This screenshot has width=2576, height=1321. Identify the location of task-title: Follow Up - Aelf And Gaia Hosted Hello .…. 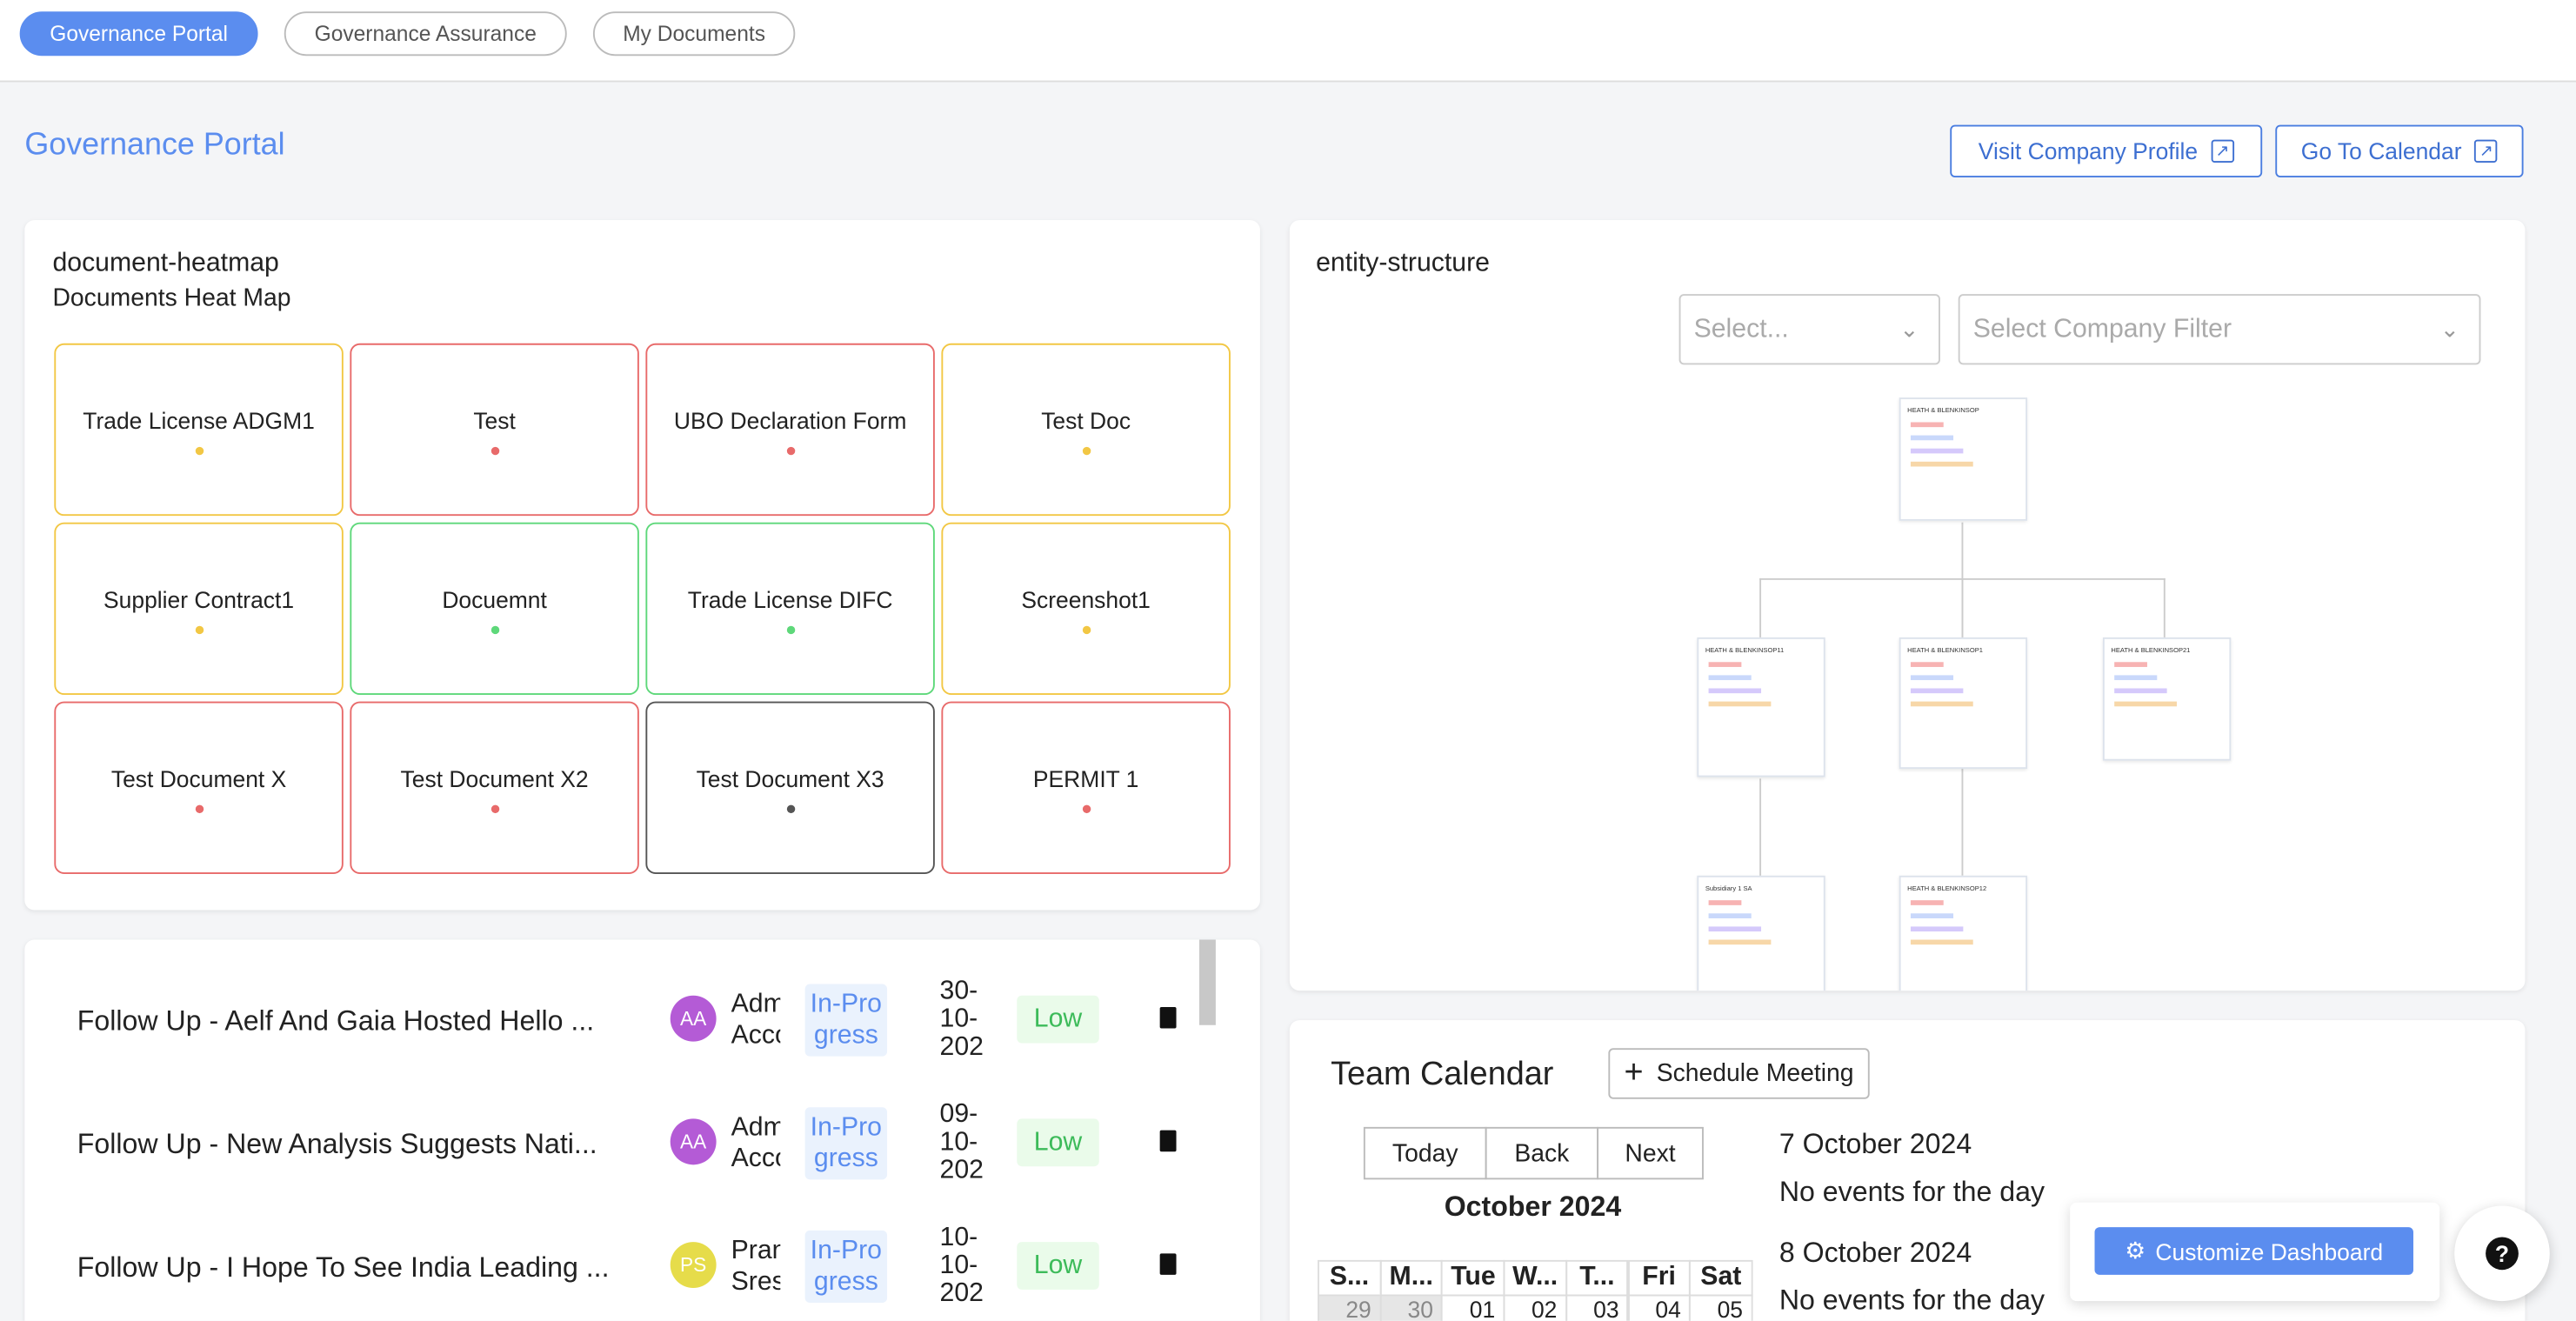
(336, 1021).